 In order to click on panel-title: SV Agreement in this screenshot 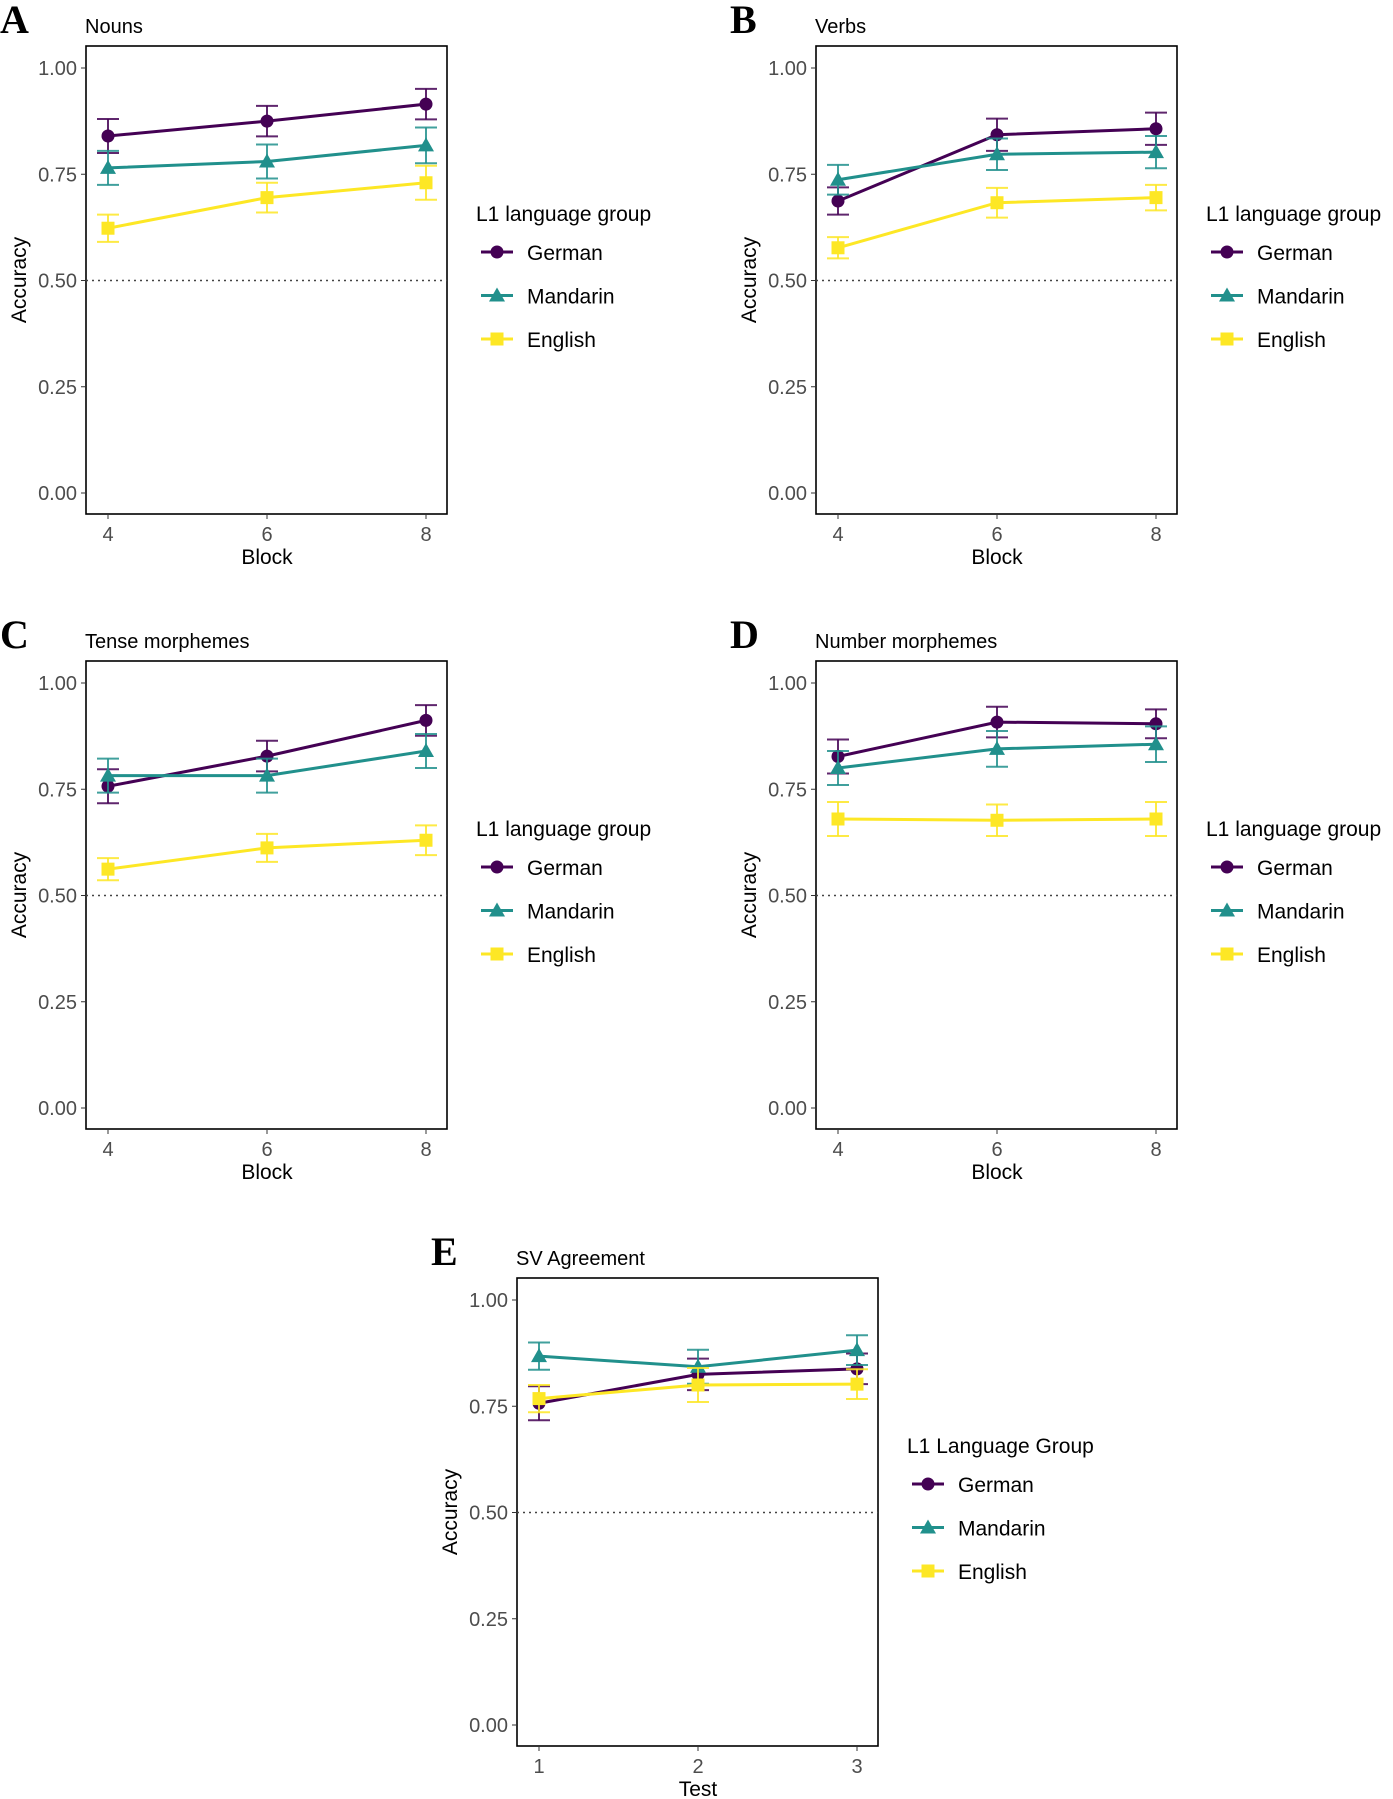, I will do `click(580, 1259)`.